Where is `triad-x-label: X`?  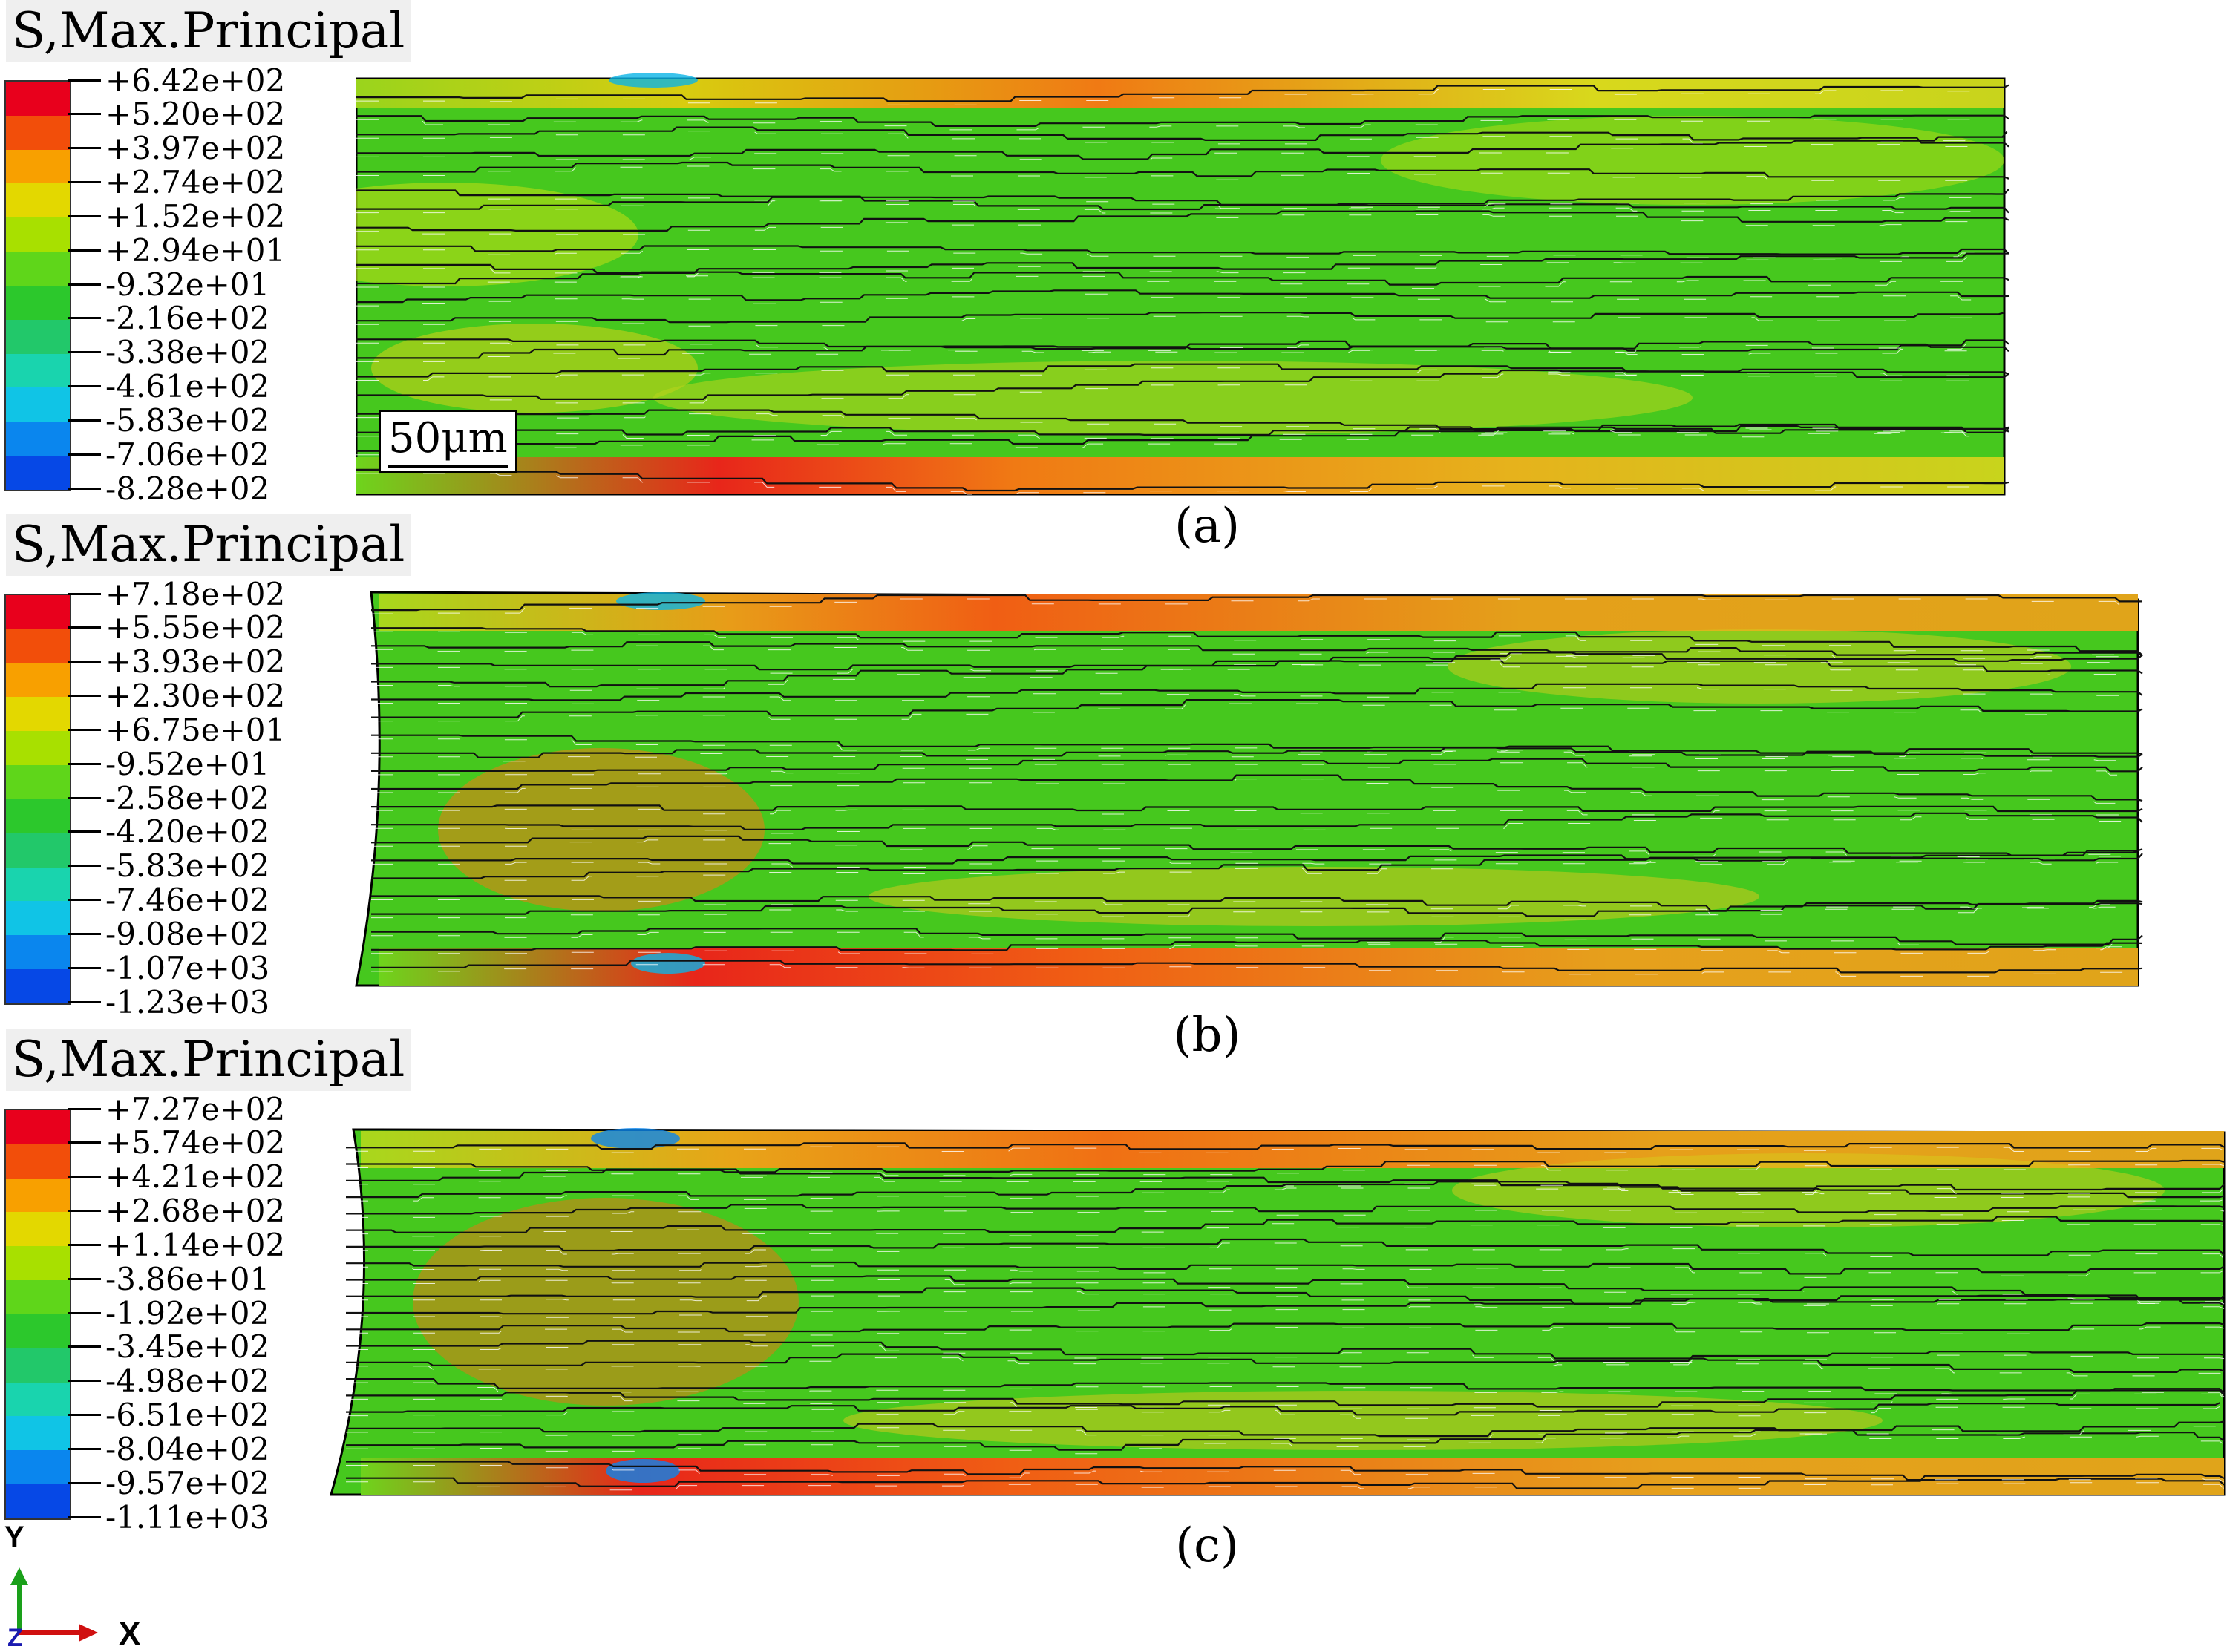 triad-x-label: X is located at coordinates (129, 1634).